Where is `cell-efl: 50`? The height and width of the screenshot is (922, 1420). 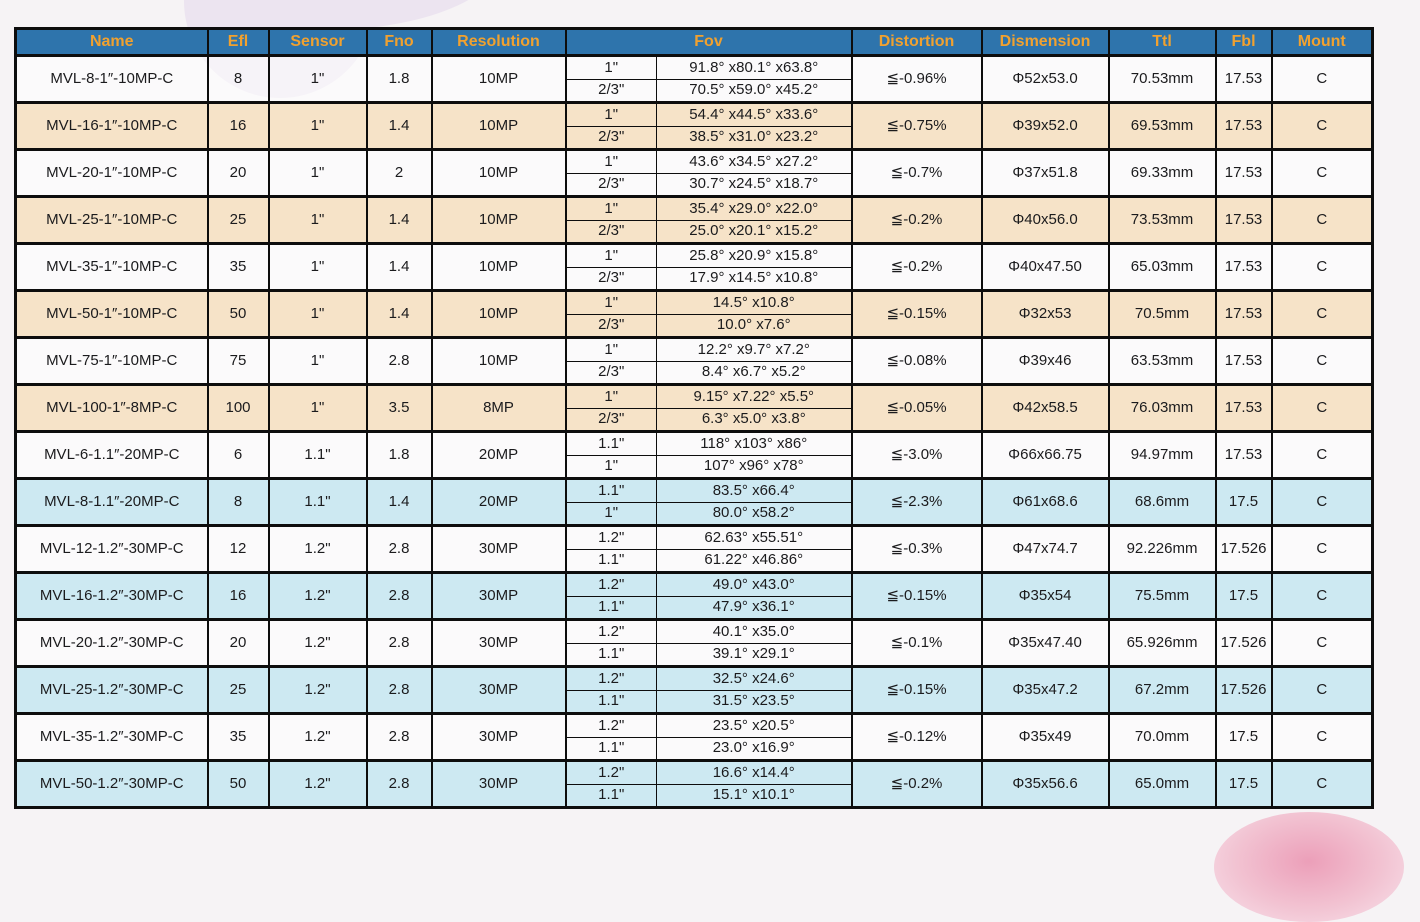 cell-efl: 50 is located at coordinates (238, 314).